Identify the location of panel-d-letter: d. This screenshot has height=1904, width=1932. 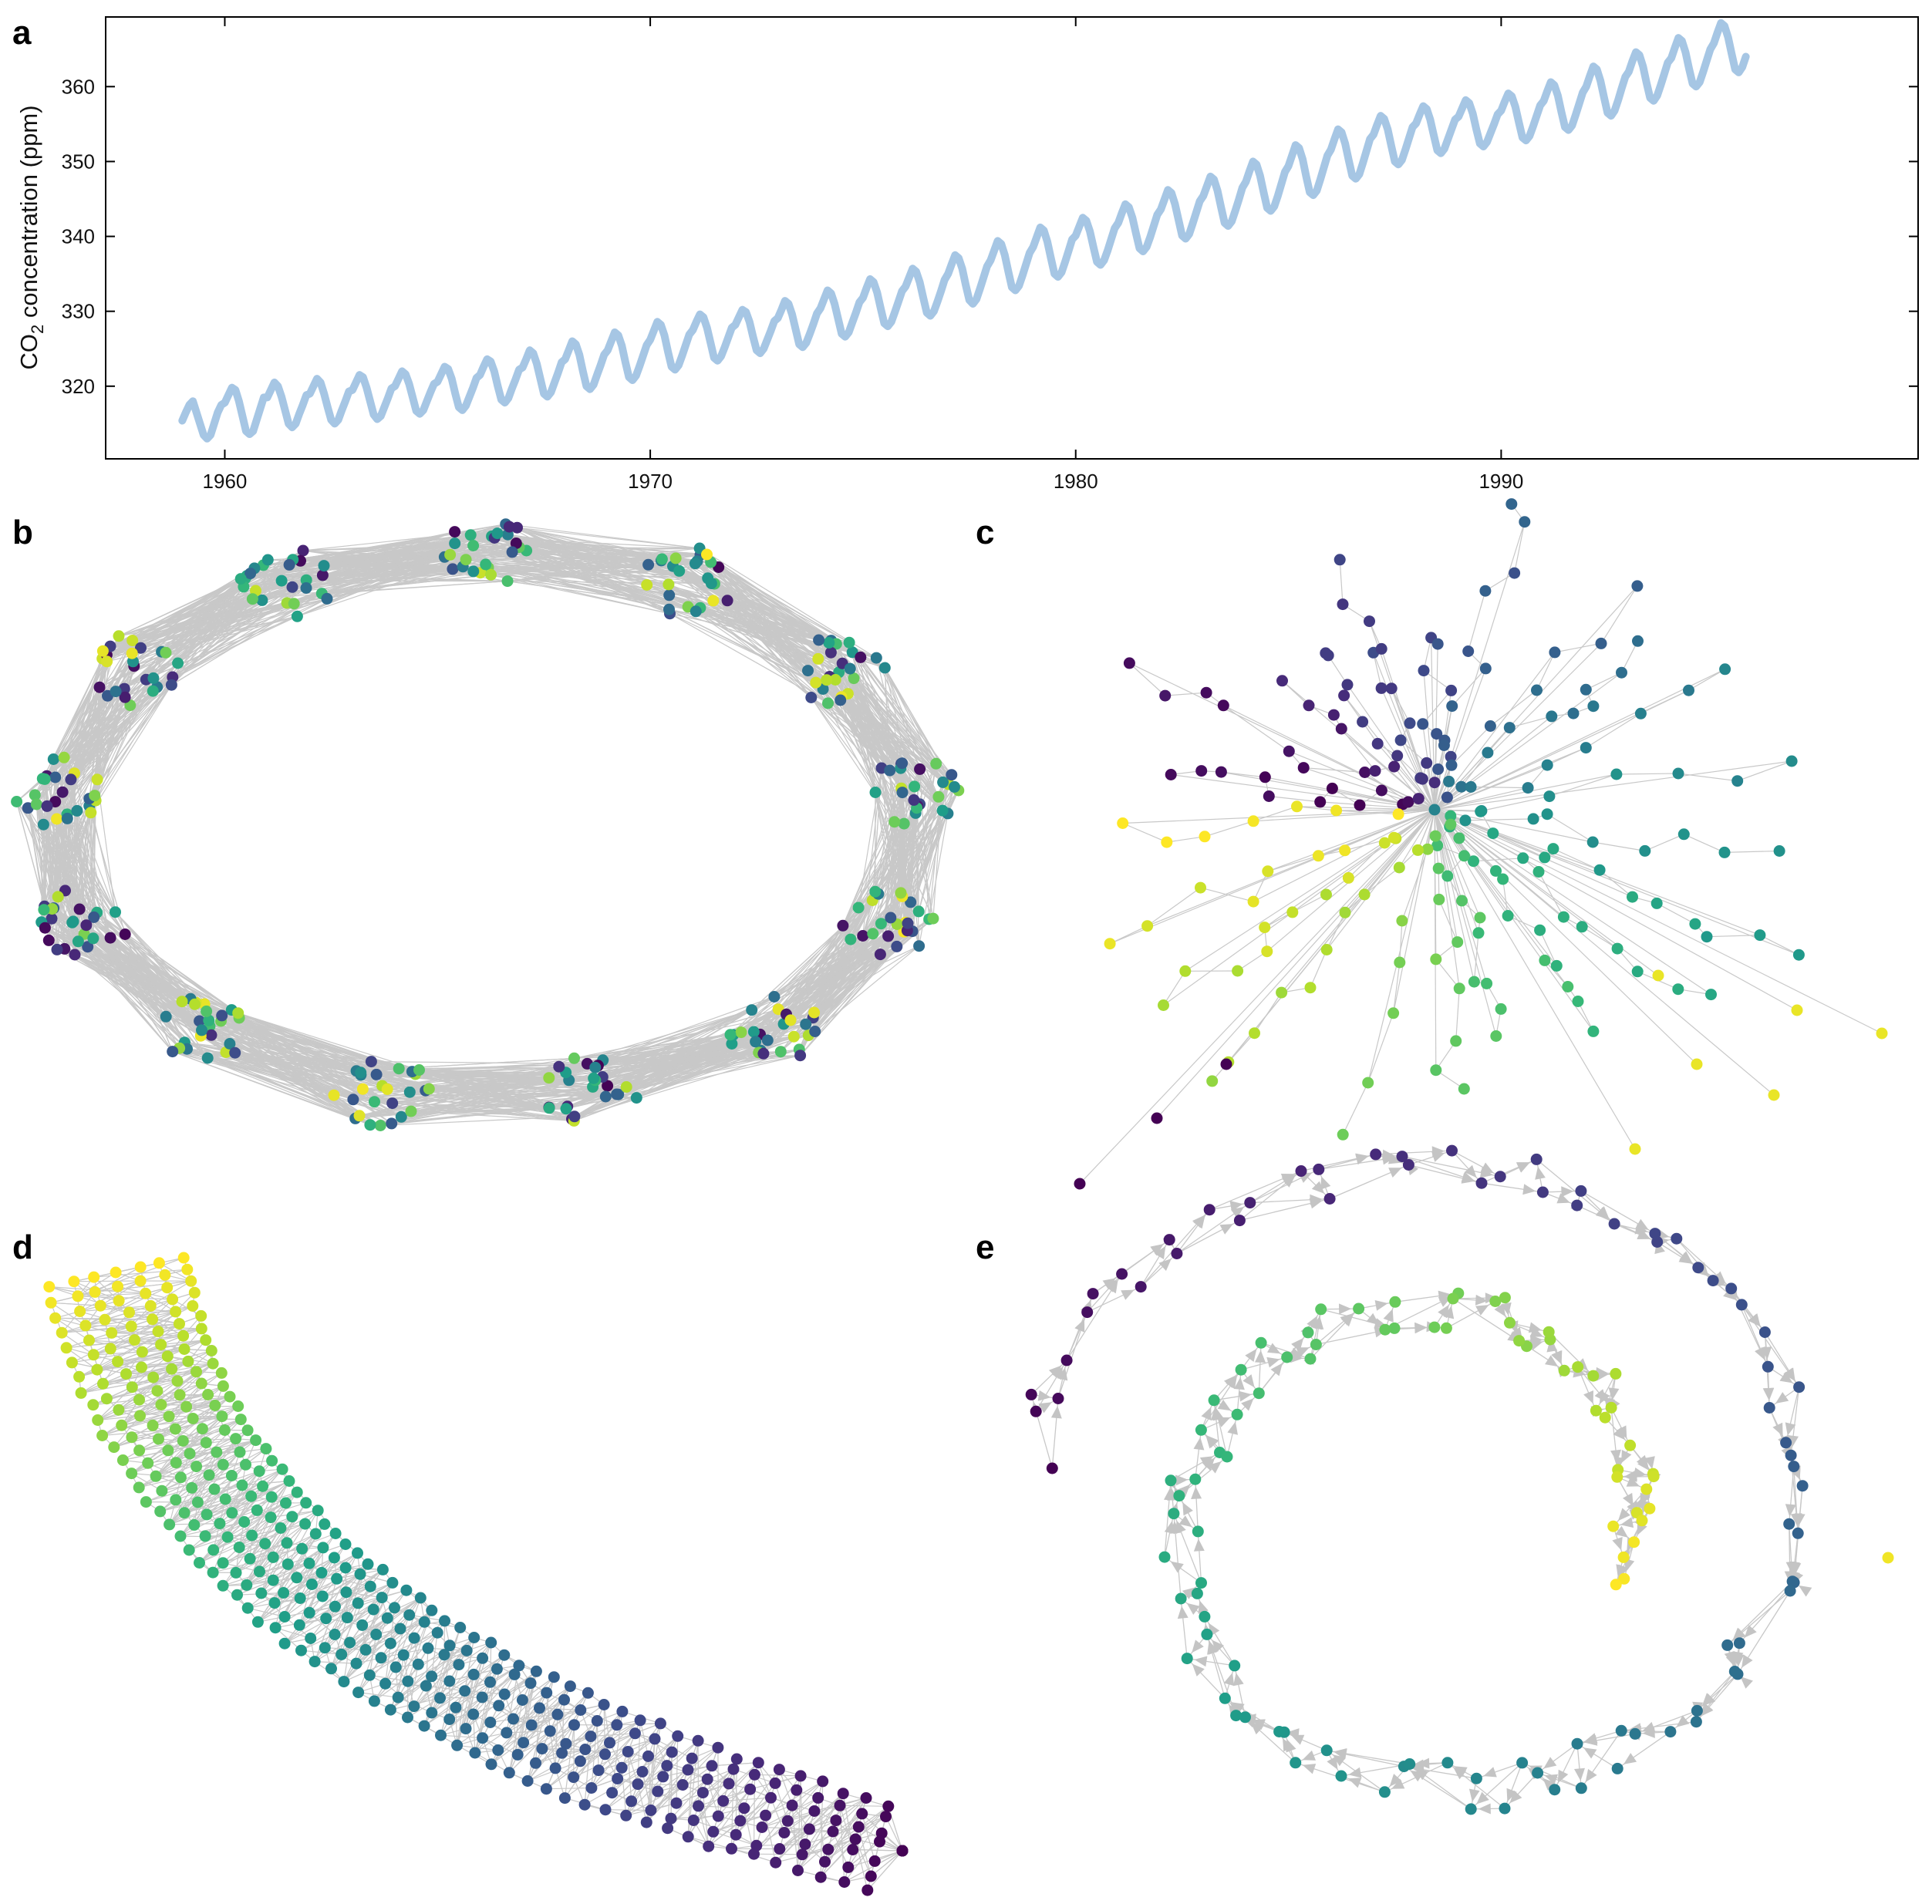
(22, 1247).